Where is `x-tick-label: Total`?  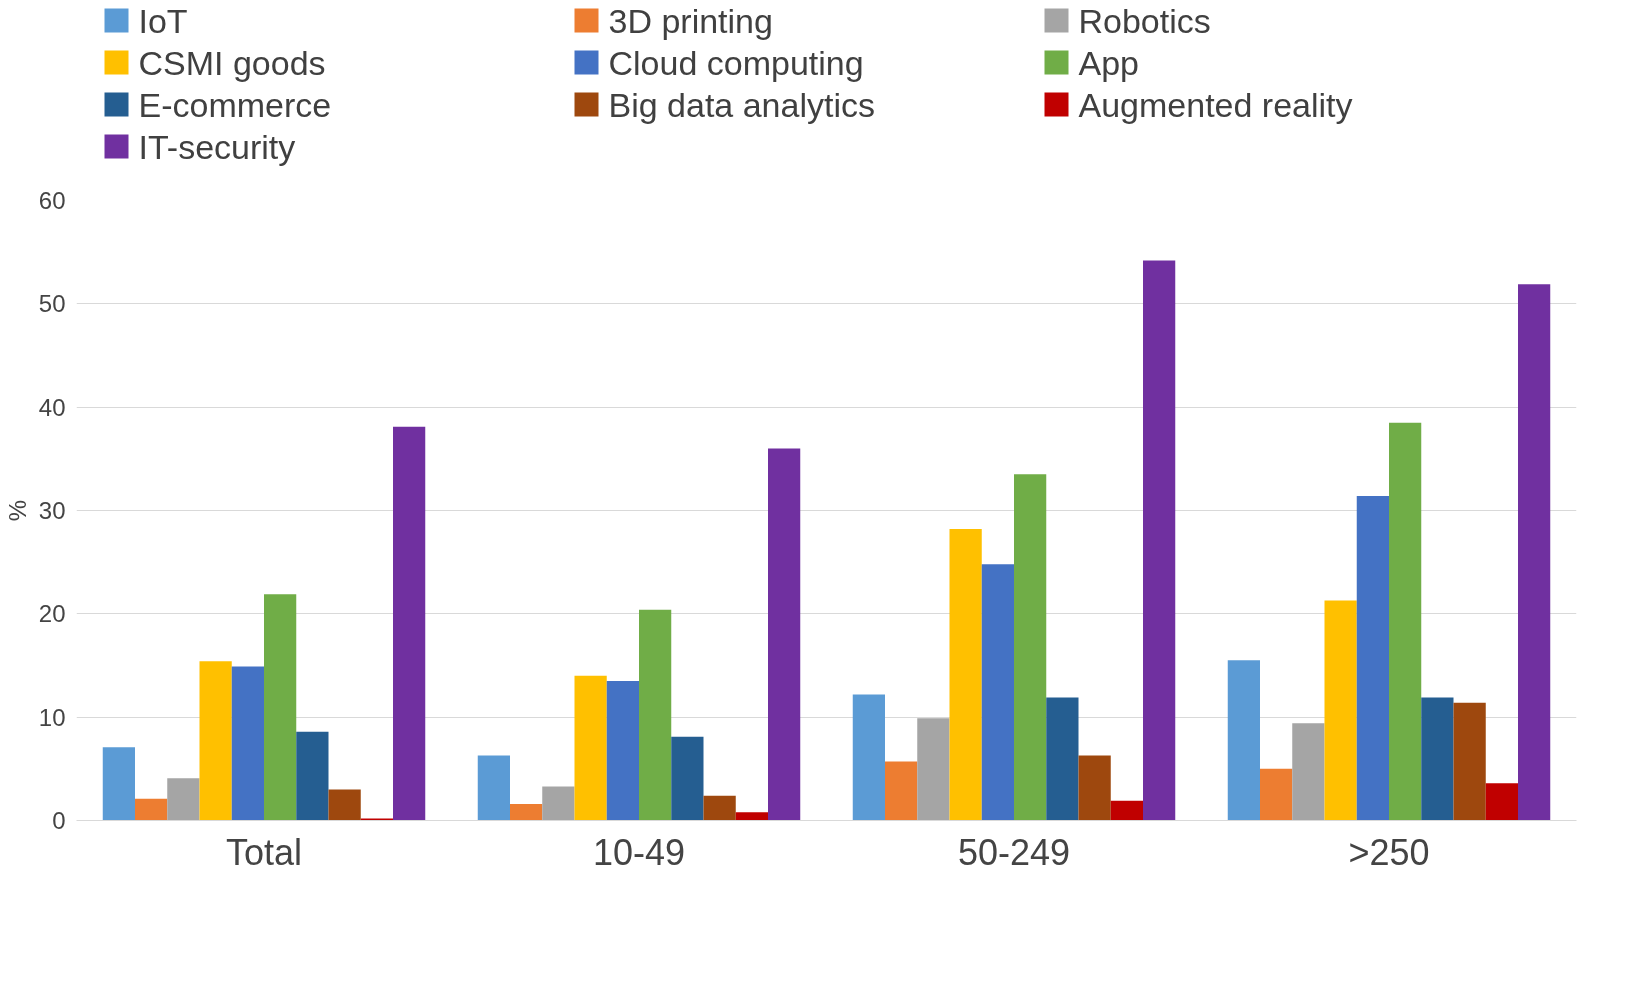 x-tick-label: Total is located at coordinates (264, 852).